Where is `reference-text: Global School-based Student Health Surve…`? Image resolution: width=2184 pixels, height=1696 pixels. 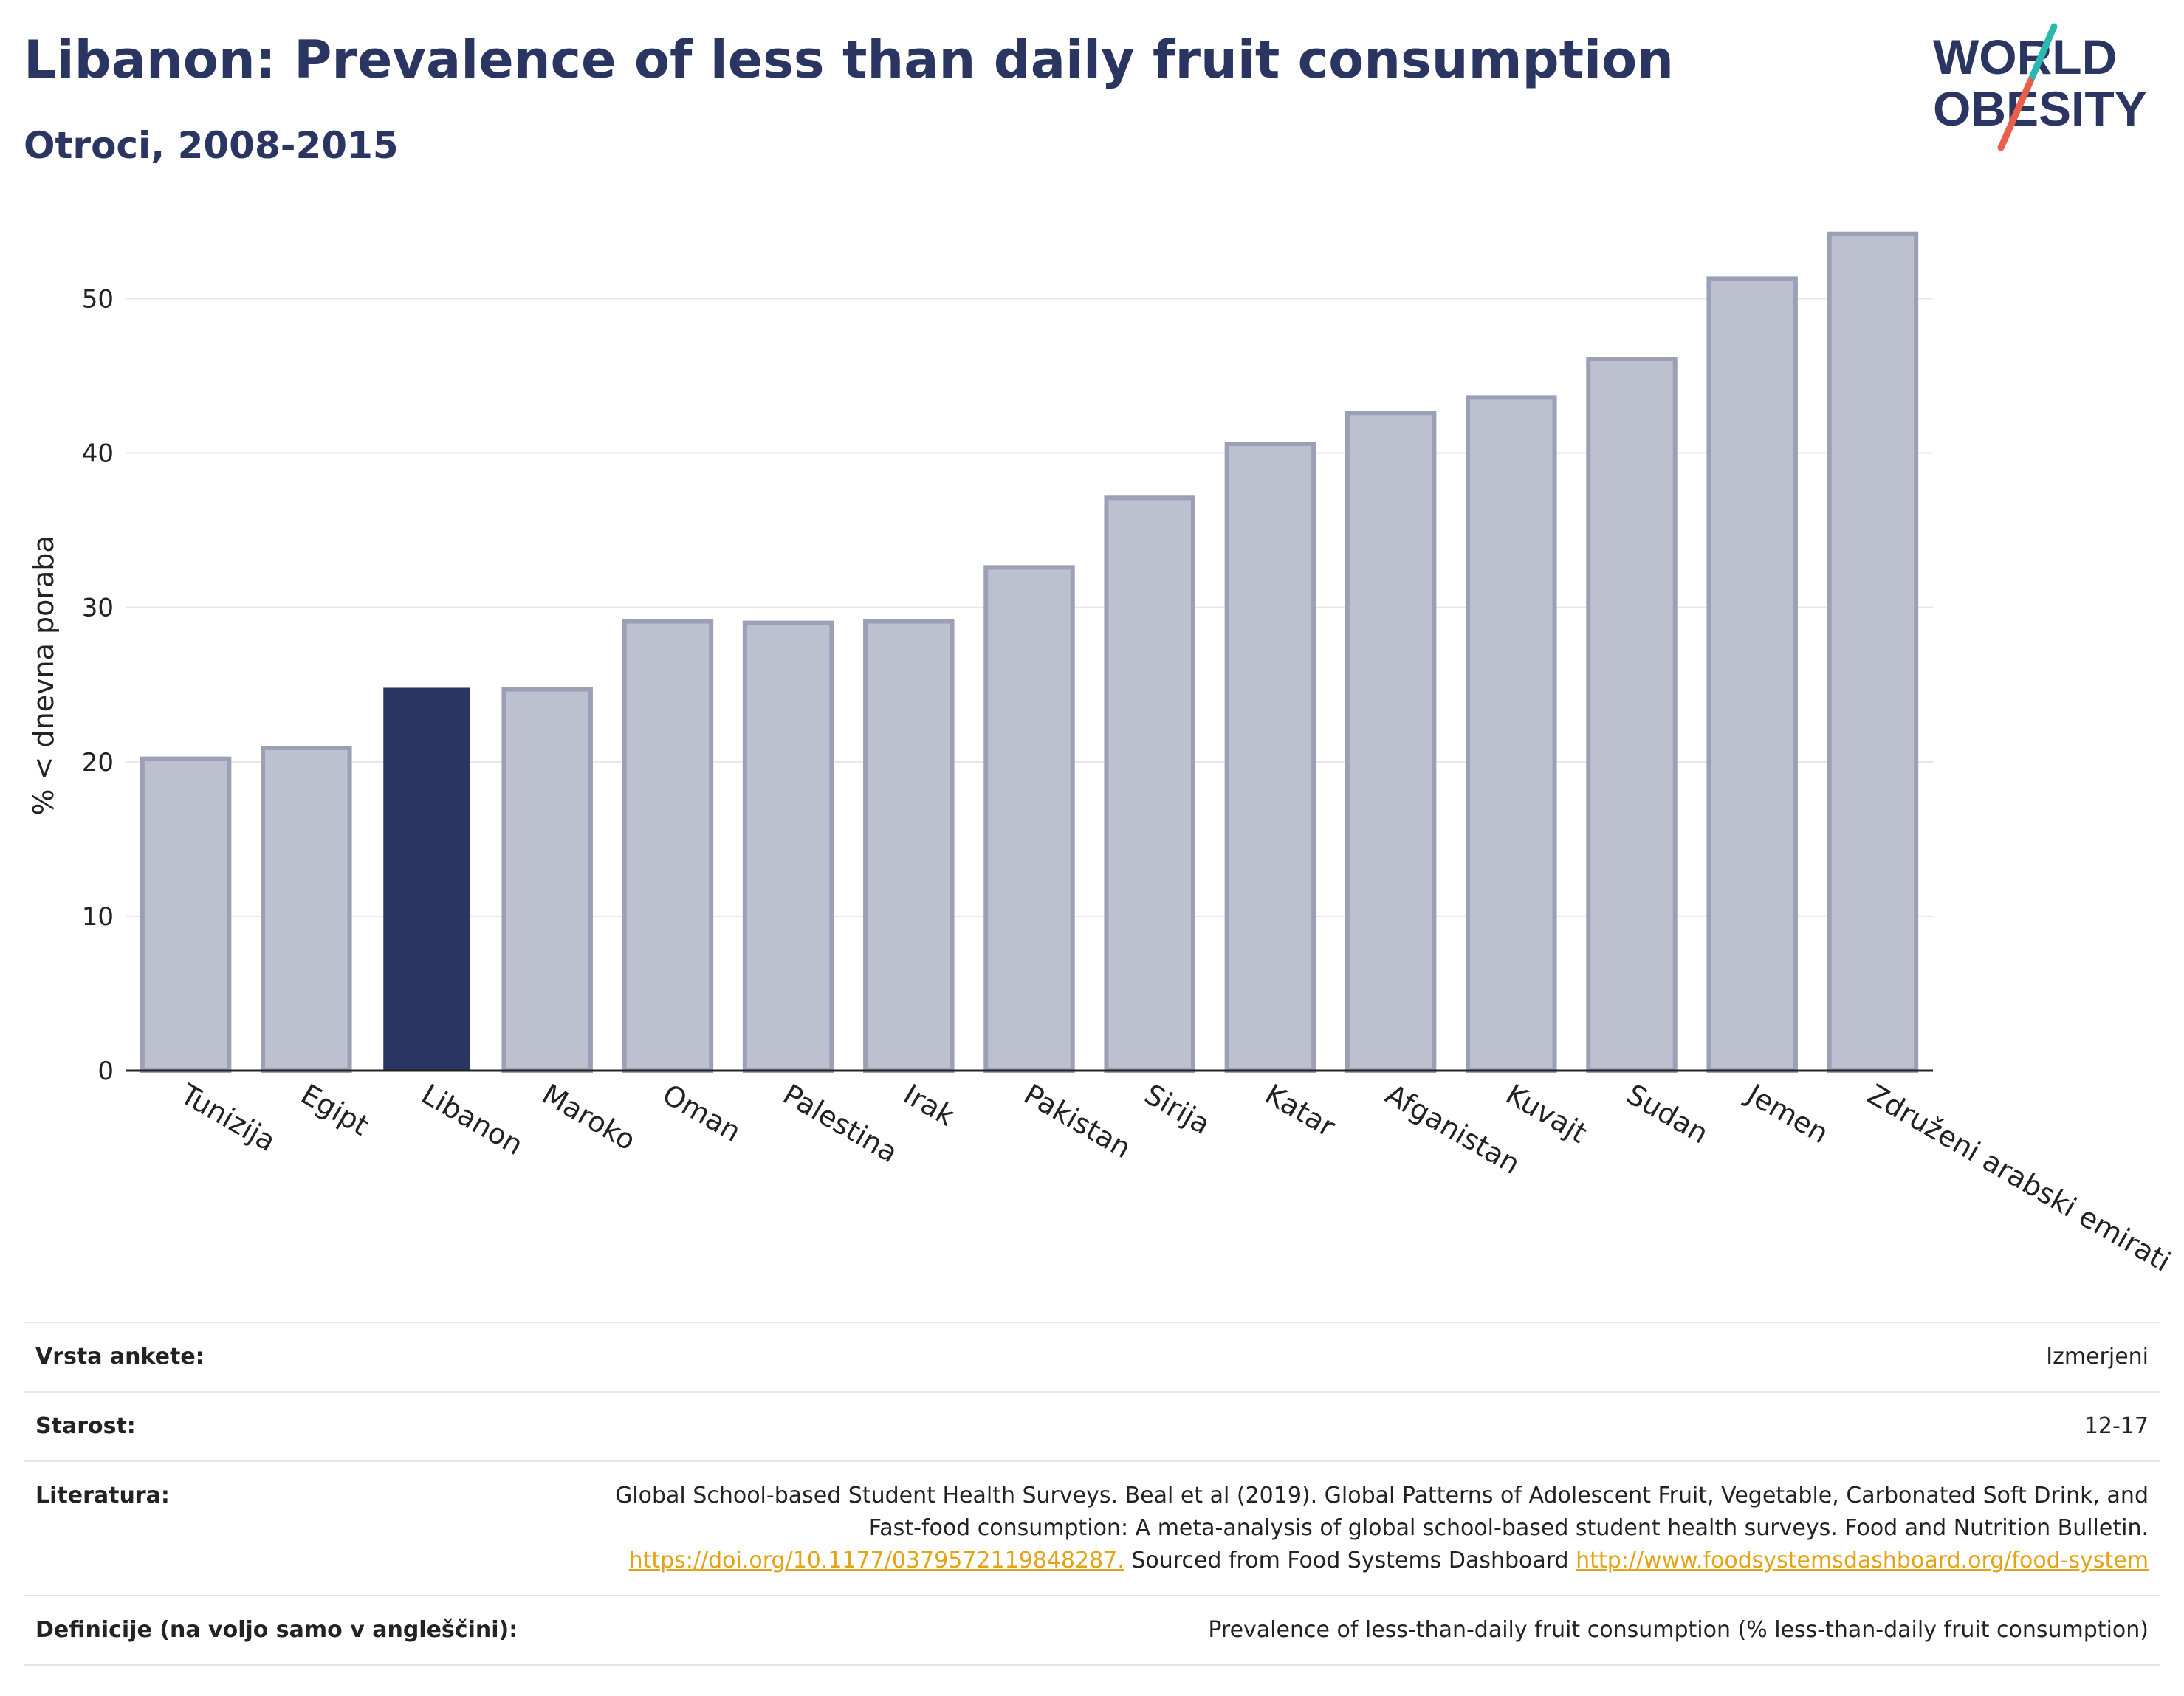 reference-text: Global School-based Student Health Surve… is located at coordinates (1382, 1512).